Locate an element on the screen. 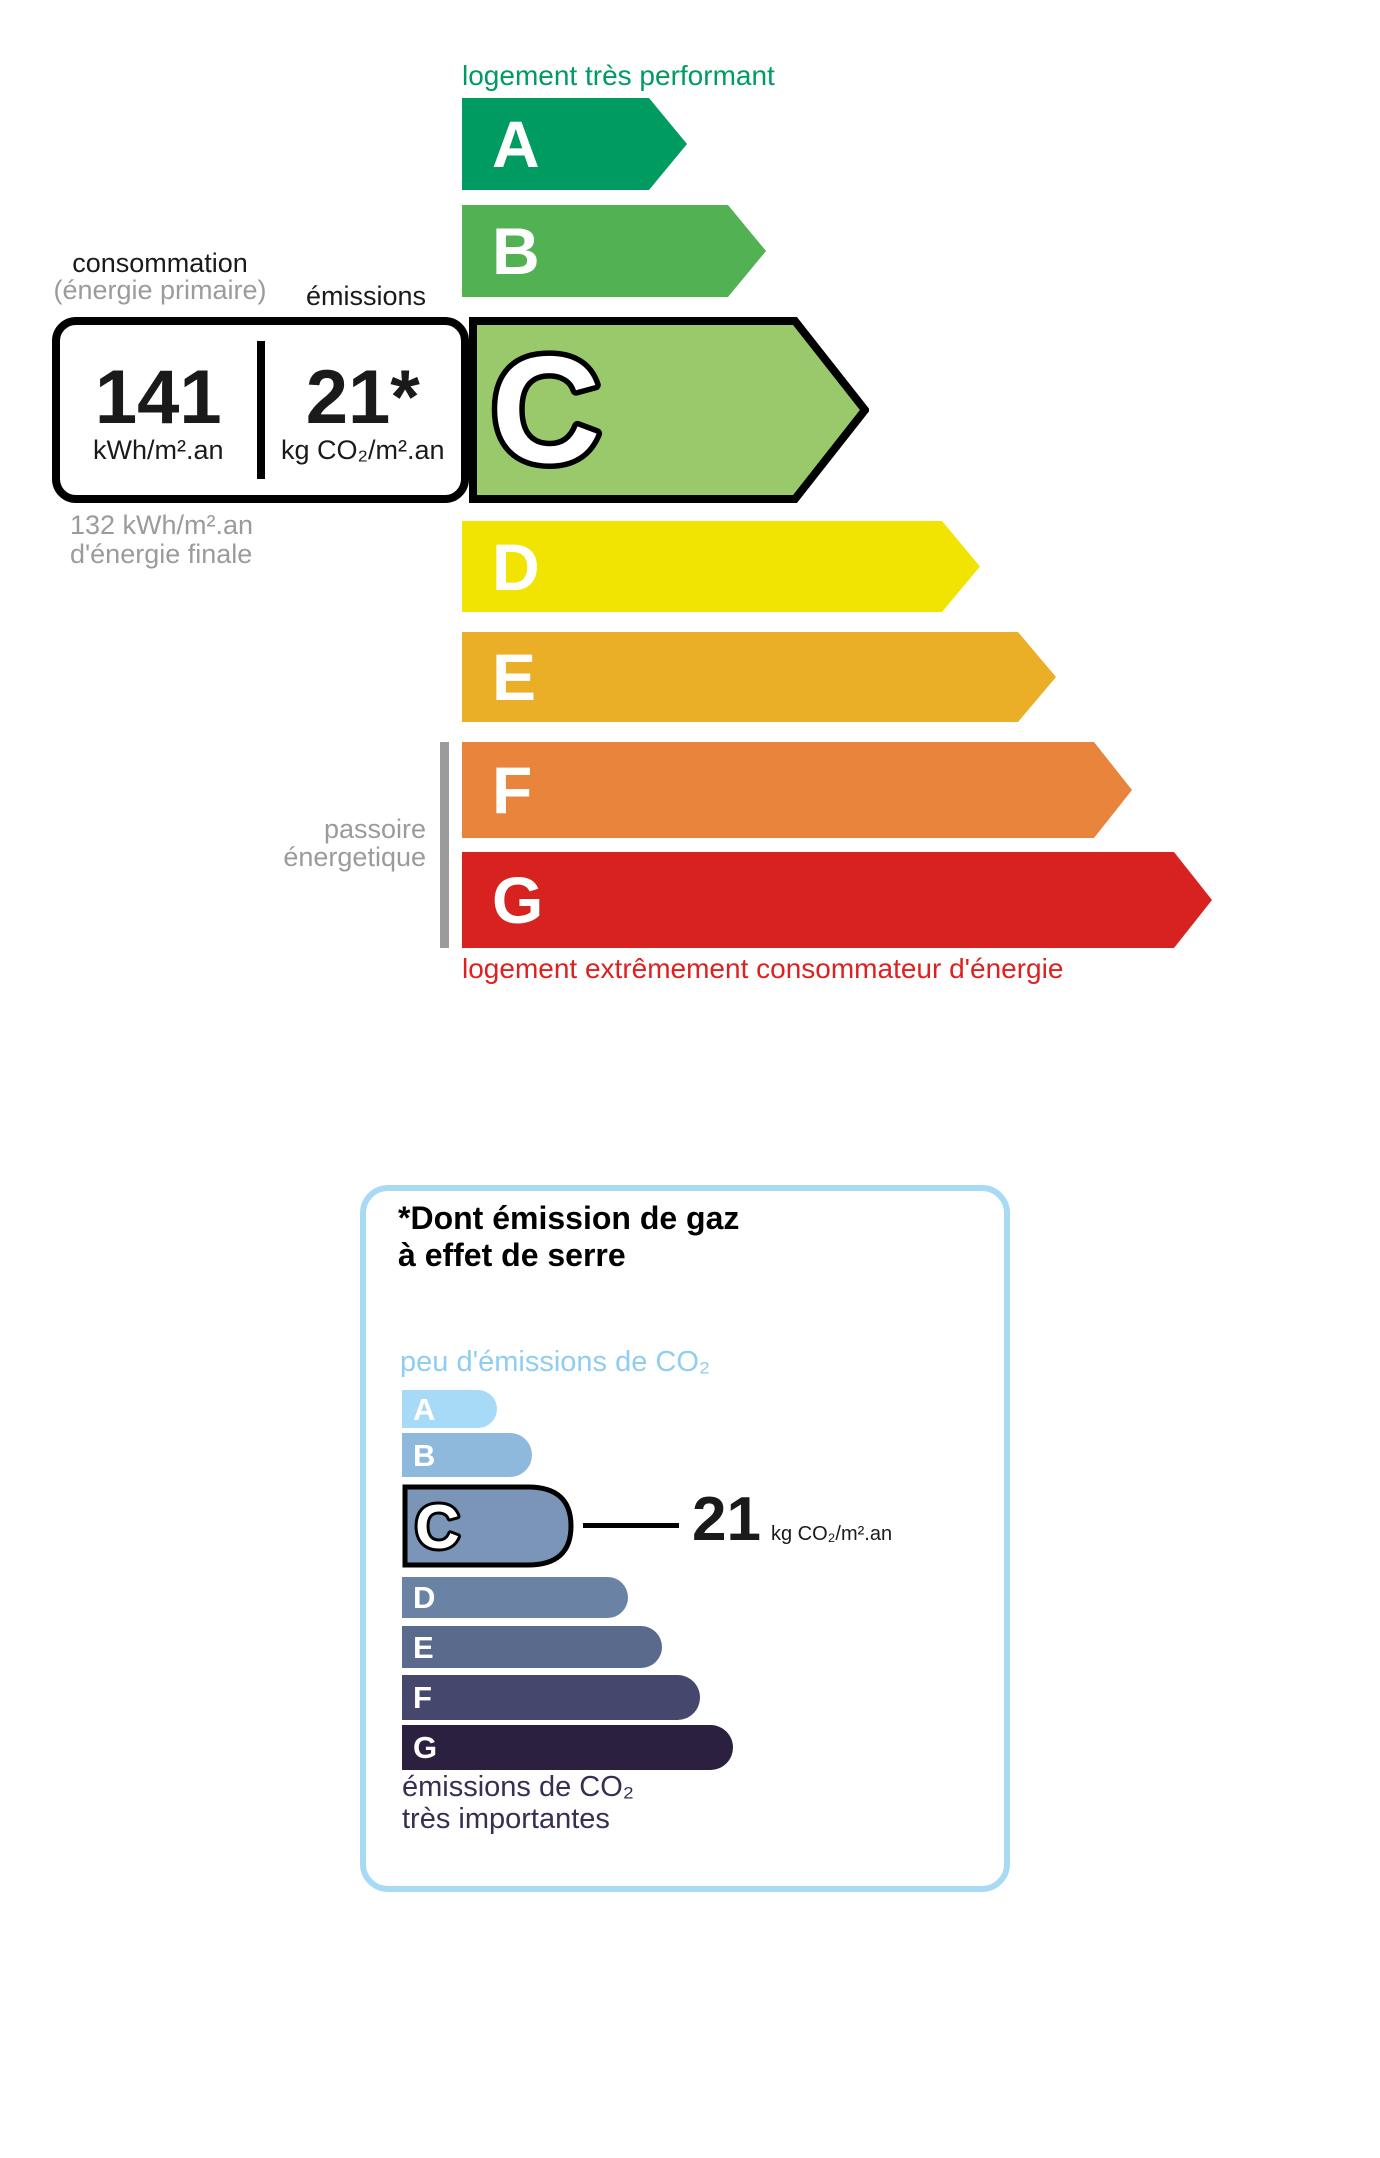  co2-class-letter-e: E is located at coordinates (423, 1647).